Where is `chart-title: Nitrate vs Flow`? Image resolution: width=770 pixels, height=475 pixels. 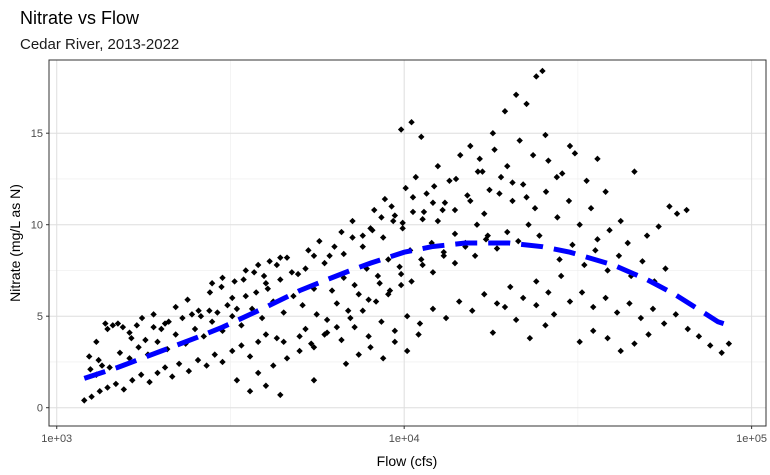
chart-title: Nitrate vs Flow is located at coordinates (80, 18).